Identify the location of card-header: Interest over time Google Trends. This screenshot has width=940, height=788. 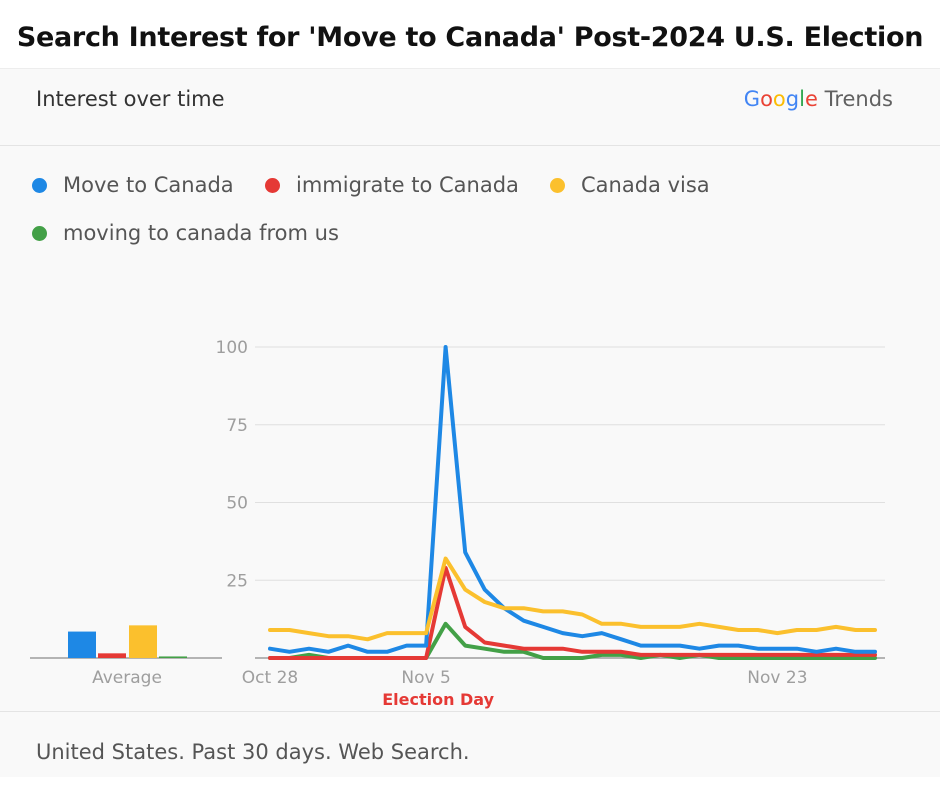
(470, 107).